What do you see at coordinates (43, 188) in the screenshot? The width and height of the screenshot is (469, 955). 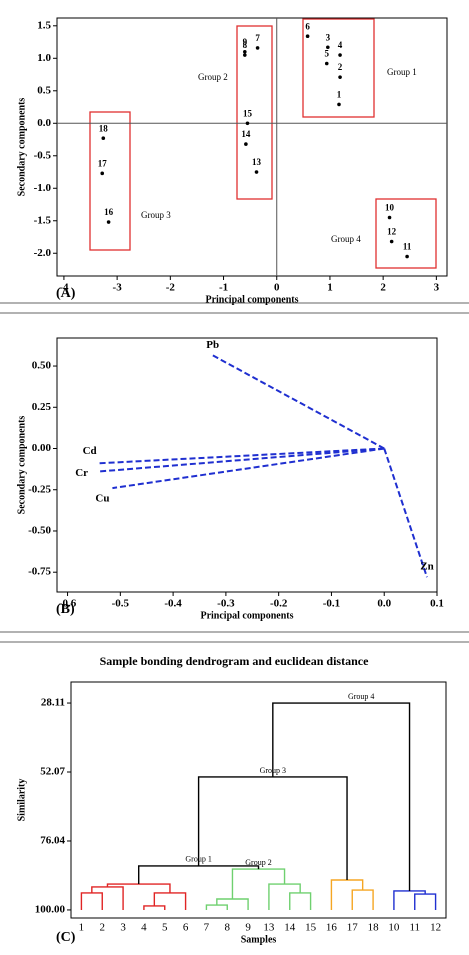 I see `y-tick-label: -1.0` at bounding box center [43, 188].